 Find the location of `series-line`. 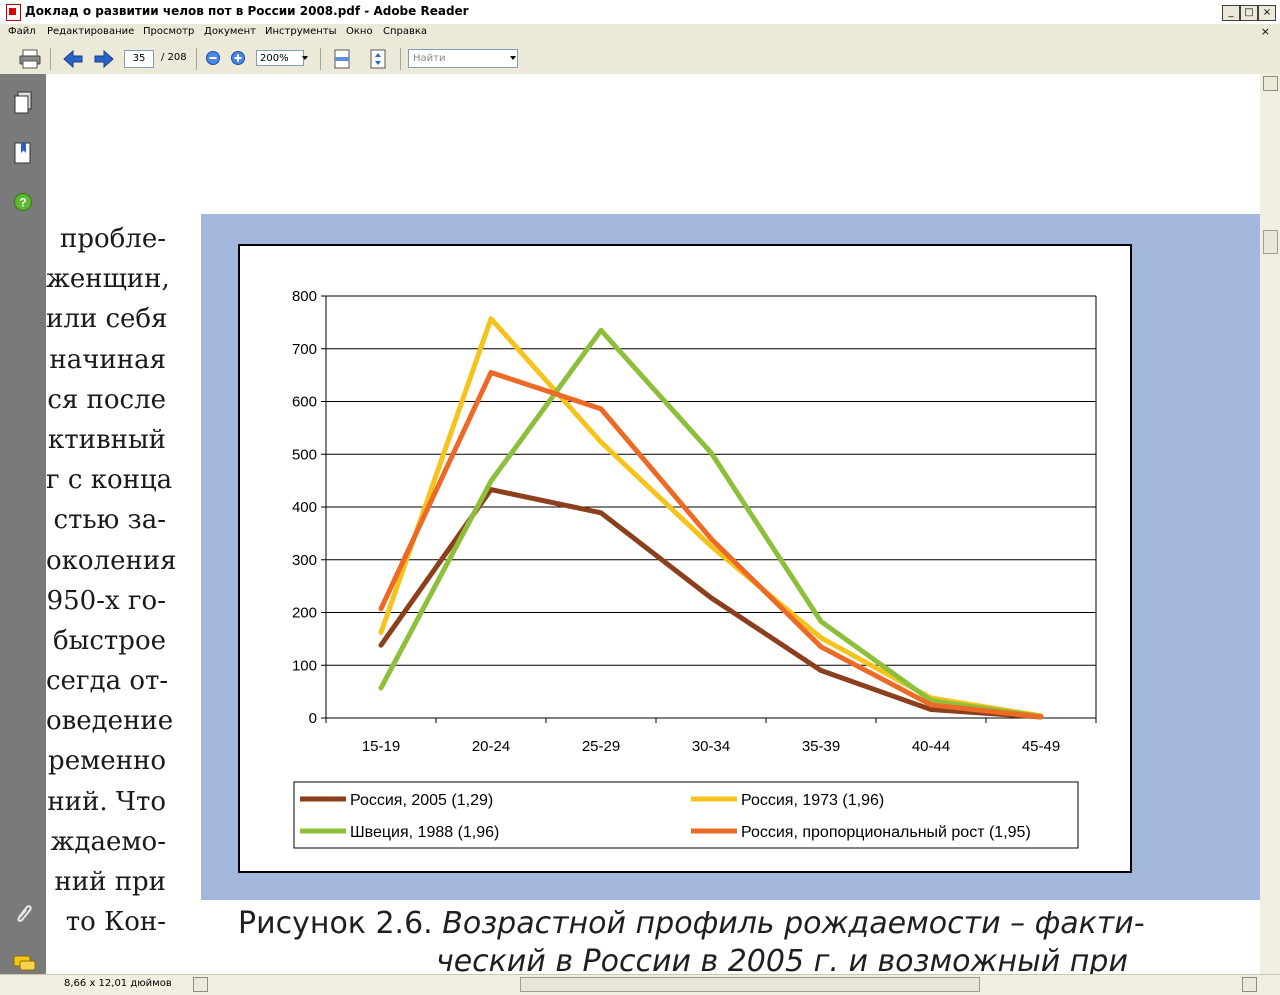

series-line is located at coordinates (711, 603).